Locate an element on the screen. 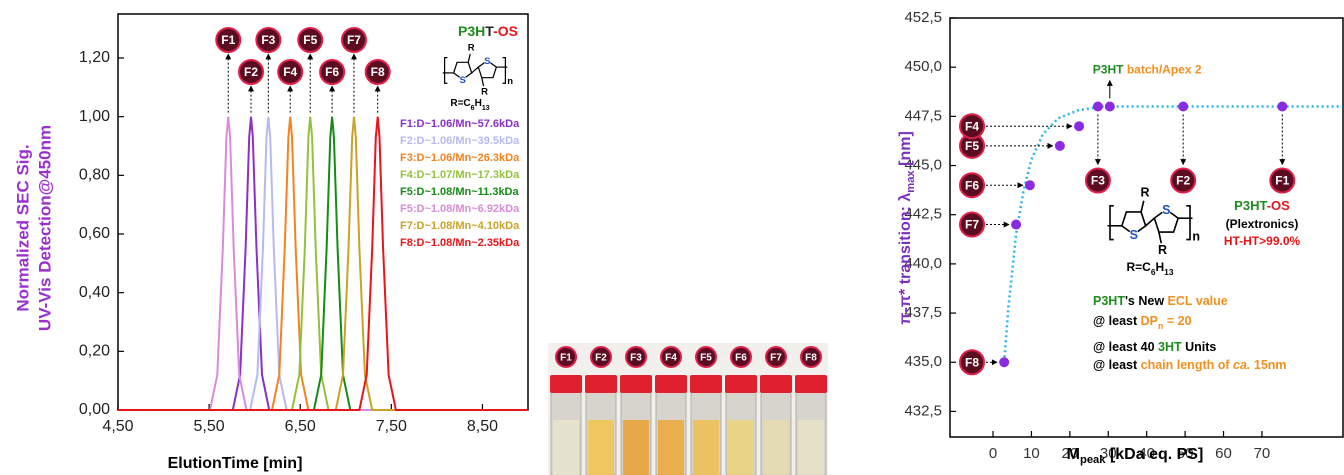 The image size is (1344, 475). chart-title: P3HT-OS is located at coordinates (488, 31).